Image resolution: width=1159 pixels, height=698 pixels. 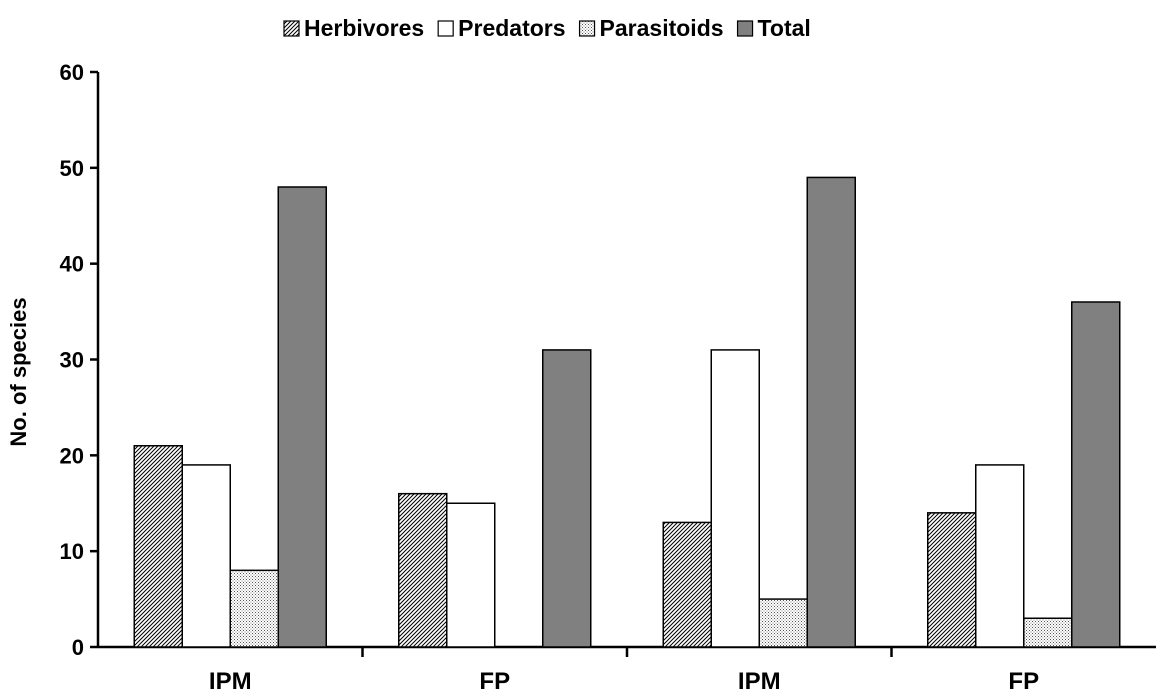 I want to click on y-tick-label: 0, so click(x=78, y=647).